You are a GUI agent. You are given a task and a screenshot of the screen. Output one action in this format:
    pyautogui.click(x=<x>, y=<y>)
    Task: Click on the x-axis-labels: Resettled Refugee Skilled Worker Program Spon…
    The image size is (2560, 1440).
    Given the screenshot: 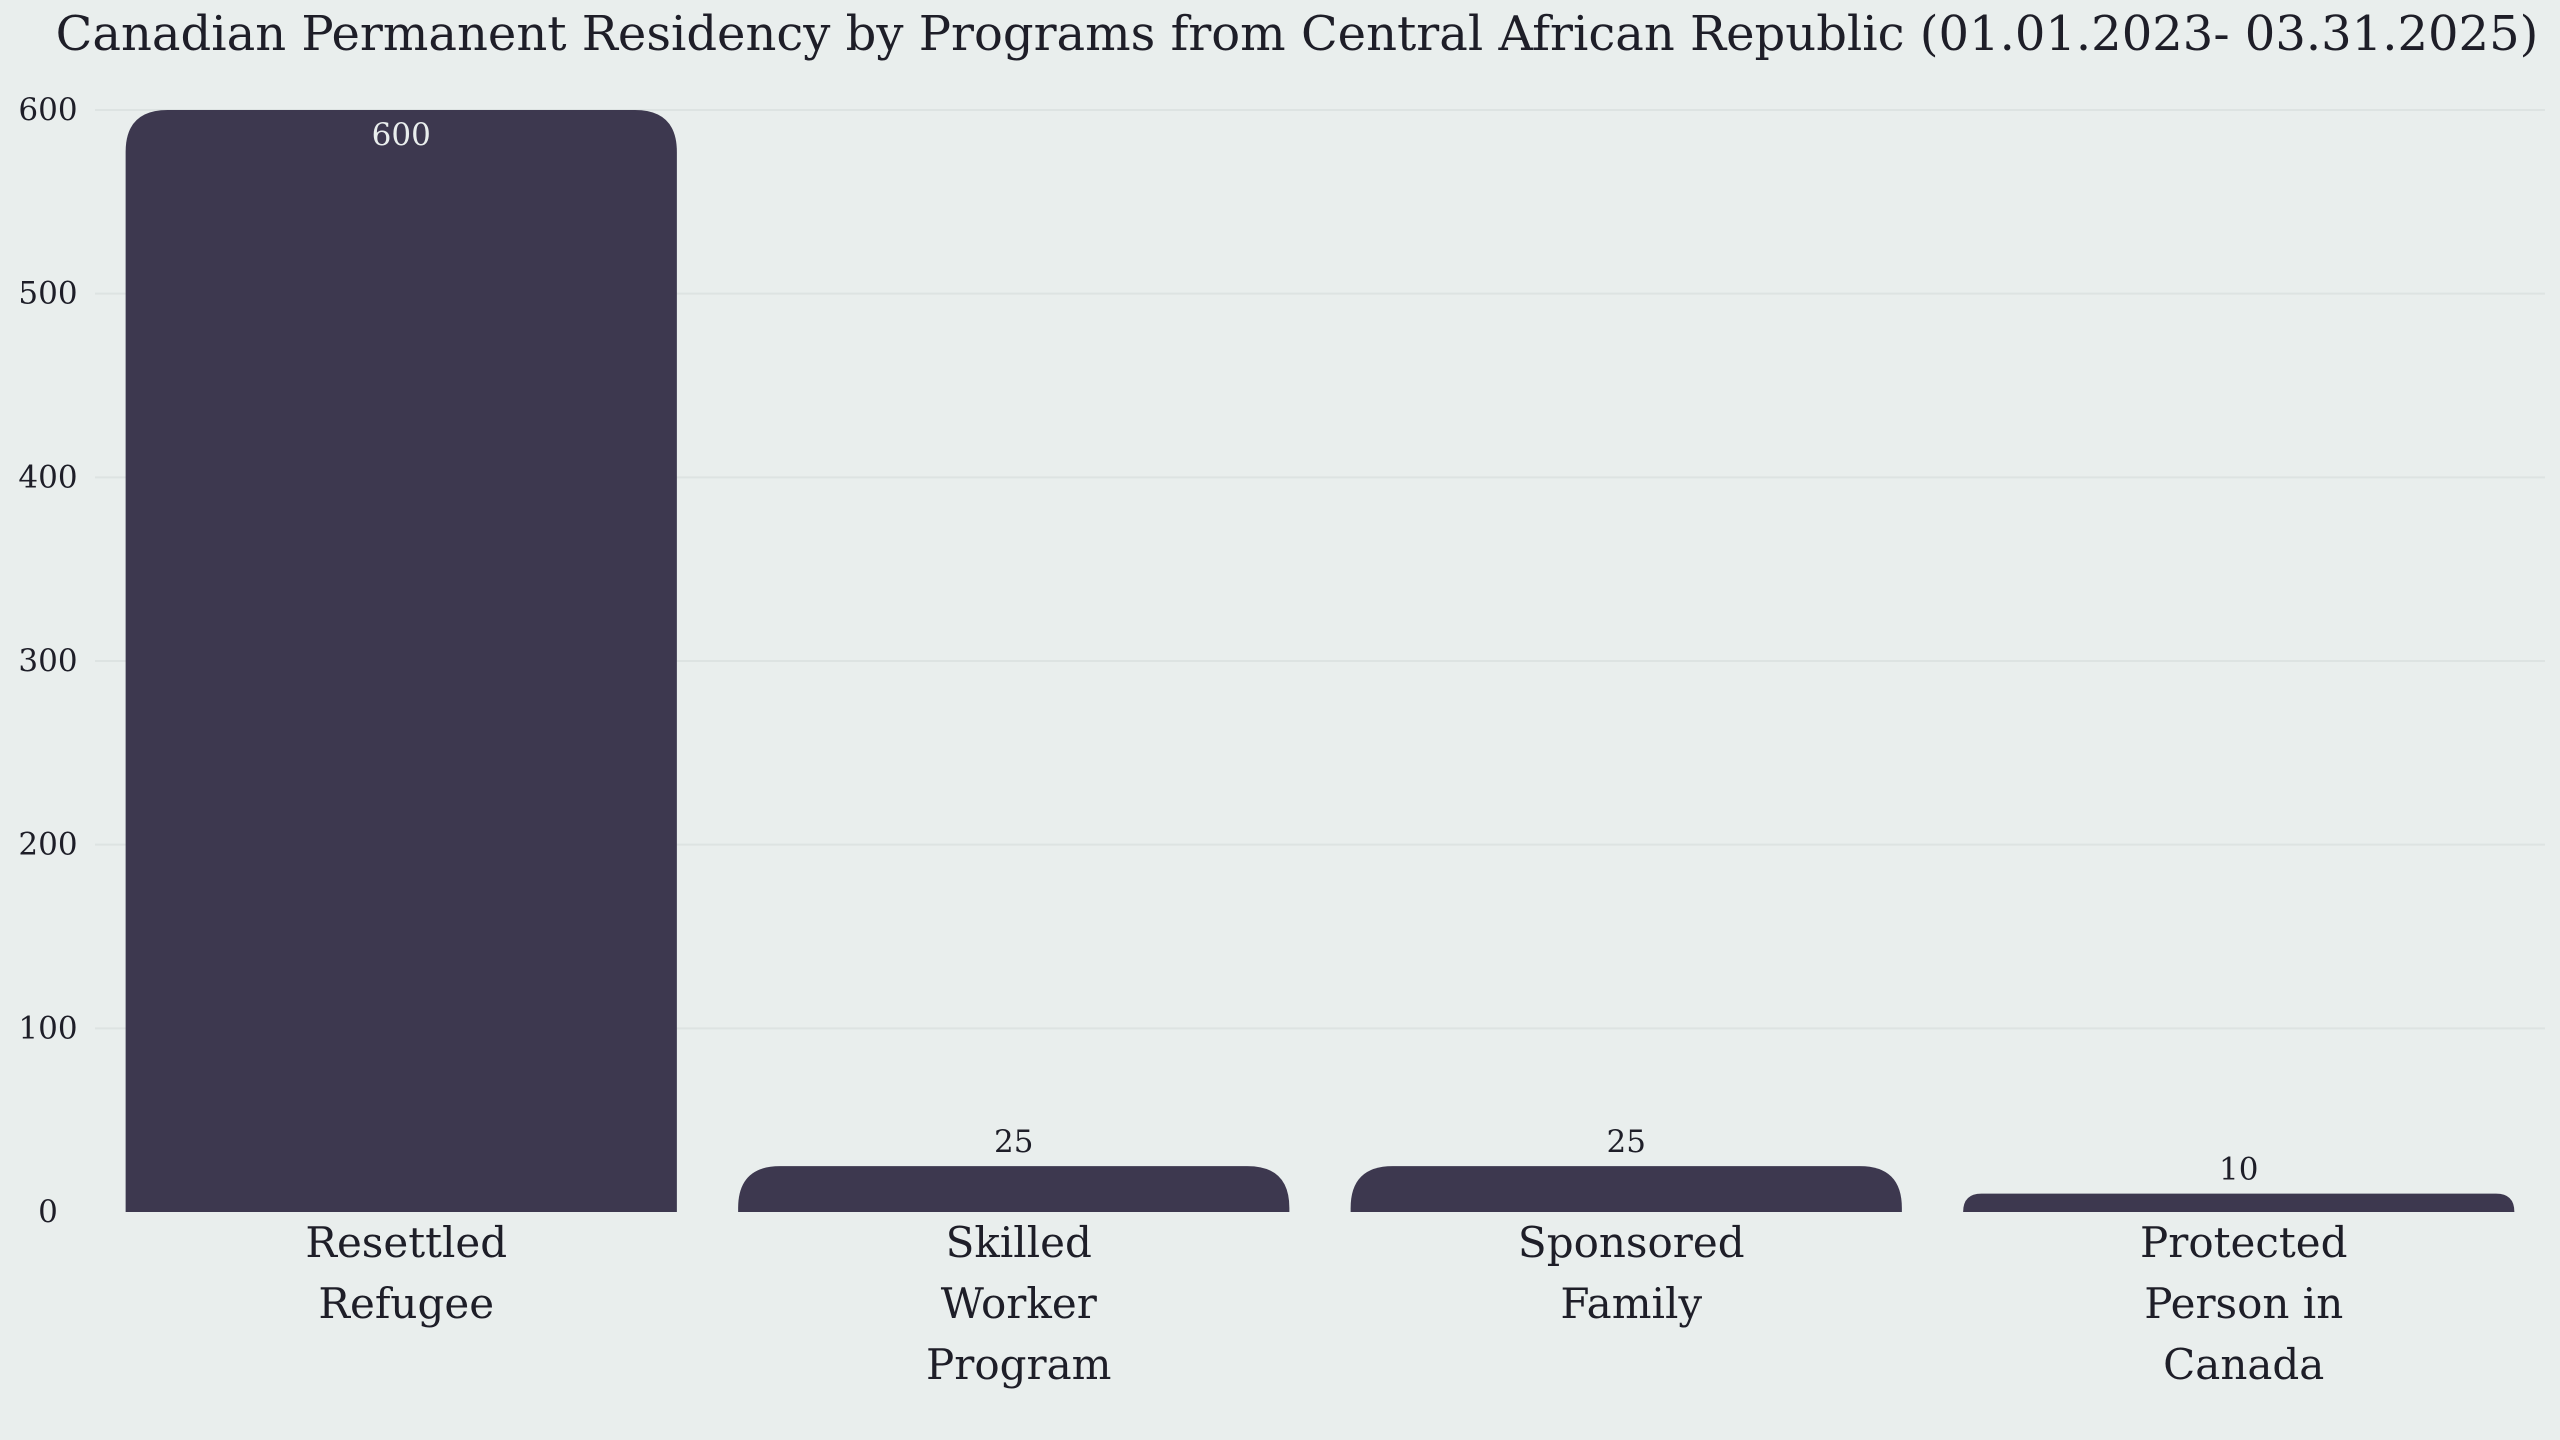 What is the action you would take?
    pyautogui.click(x=1326, y=1303)
    